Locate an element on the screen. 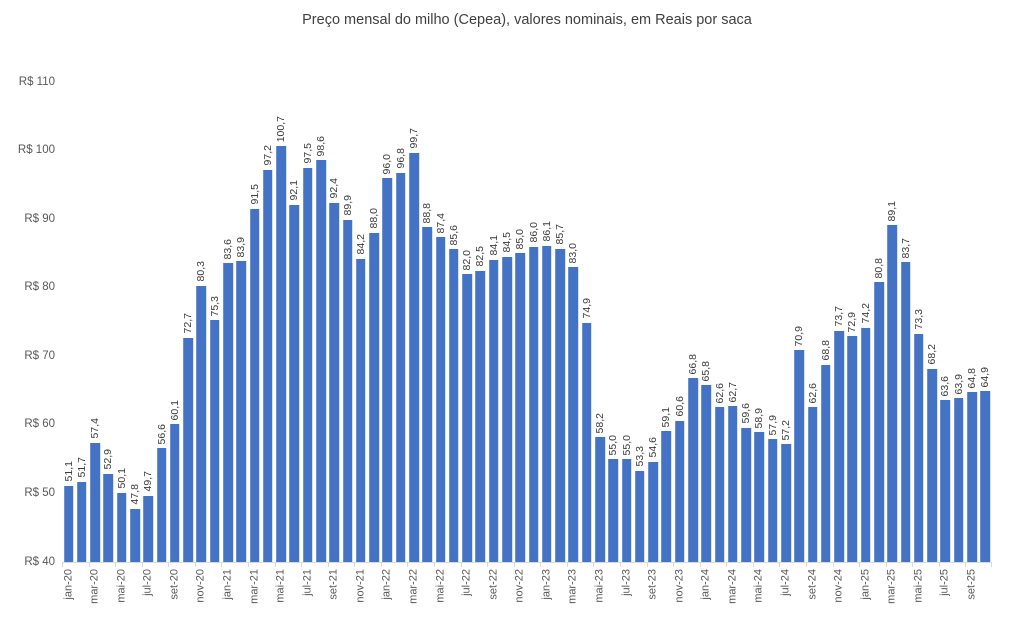 Image resolution: width=1011 pixels, height=629 pixels. bar-slot: 73,7 nov-24 is located at coordinates (839, 342).